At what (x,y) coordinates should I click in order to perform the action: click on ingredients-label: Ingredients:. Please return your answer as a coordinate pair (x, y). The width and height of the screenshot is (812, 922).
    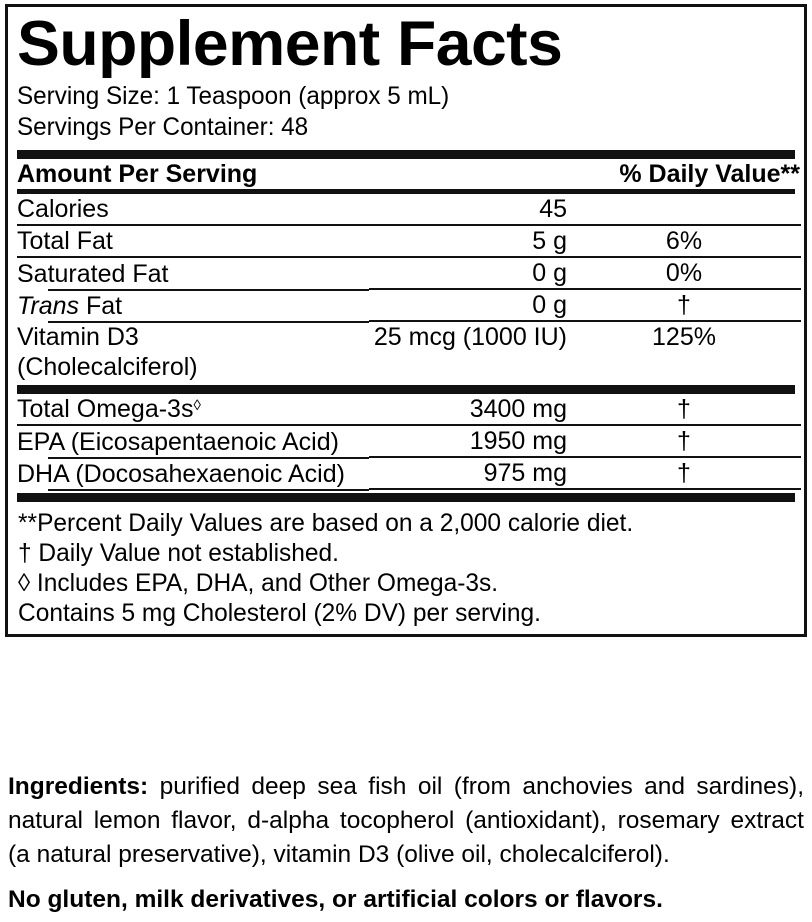
    Looking at the image, I should click on (78, 786).